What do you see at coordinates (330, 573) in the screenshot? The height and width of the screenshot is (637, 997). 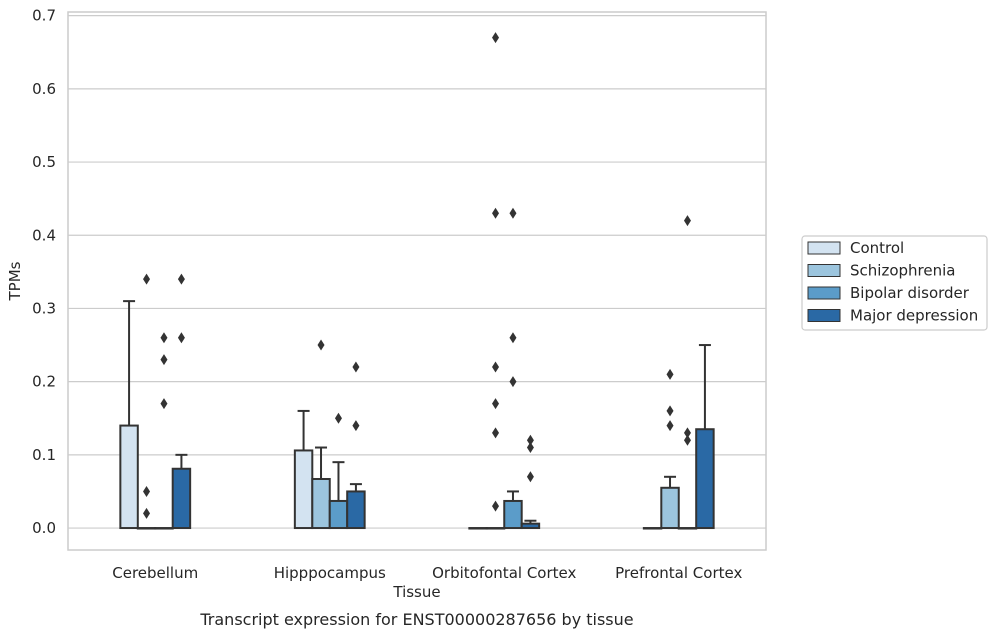 I see `x-tick-label: Hipppocampus` at bounding box center [330, 573].